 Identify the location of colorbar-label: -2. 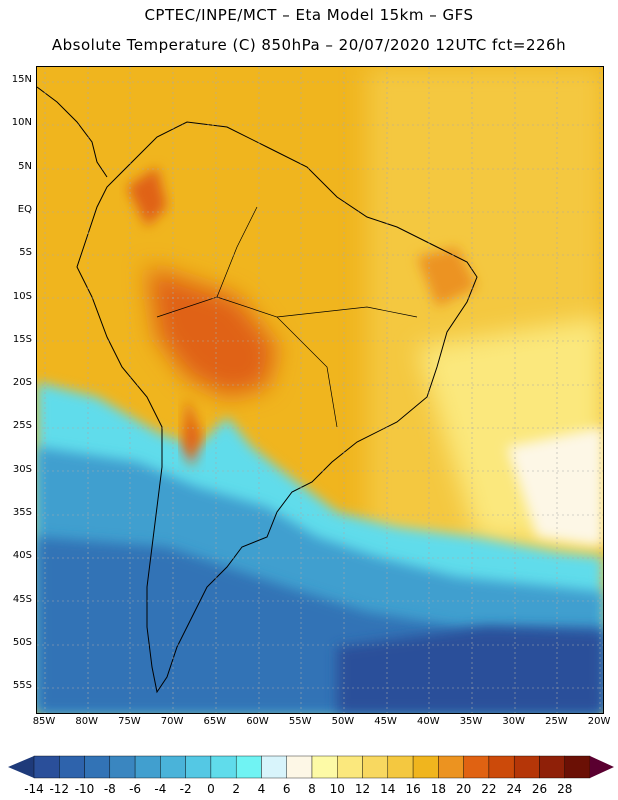
(185, 789).